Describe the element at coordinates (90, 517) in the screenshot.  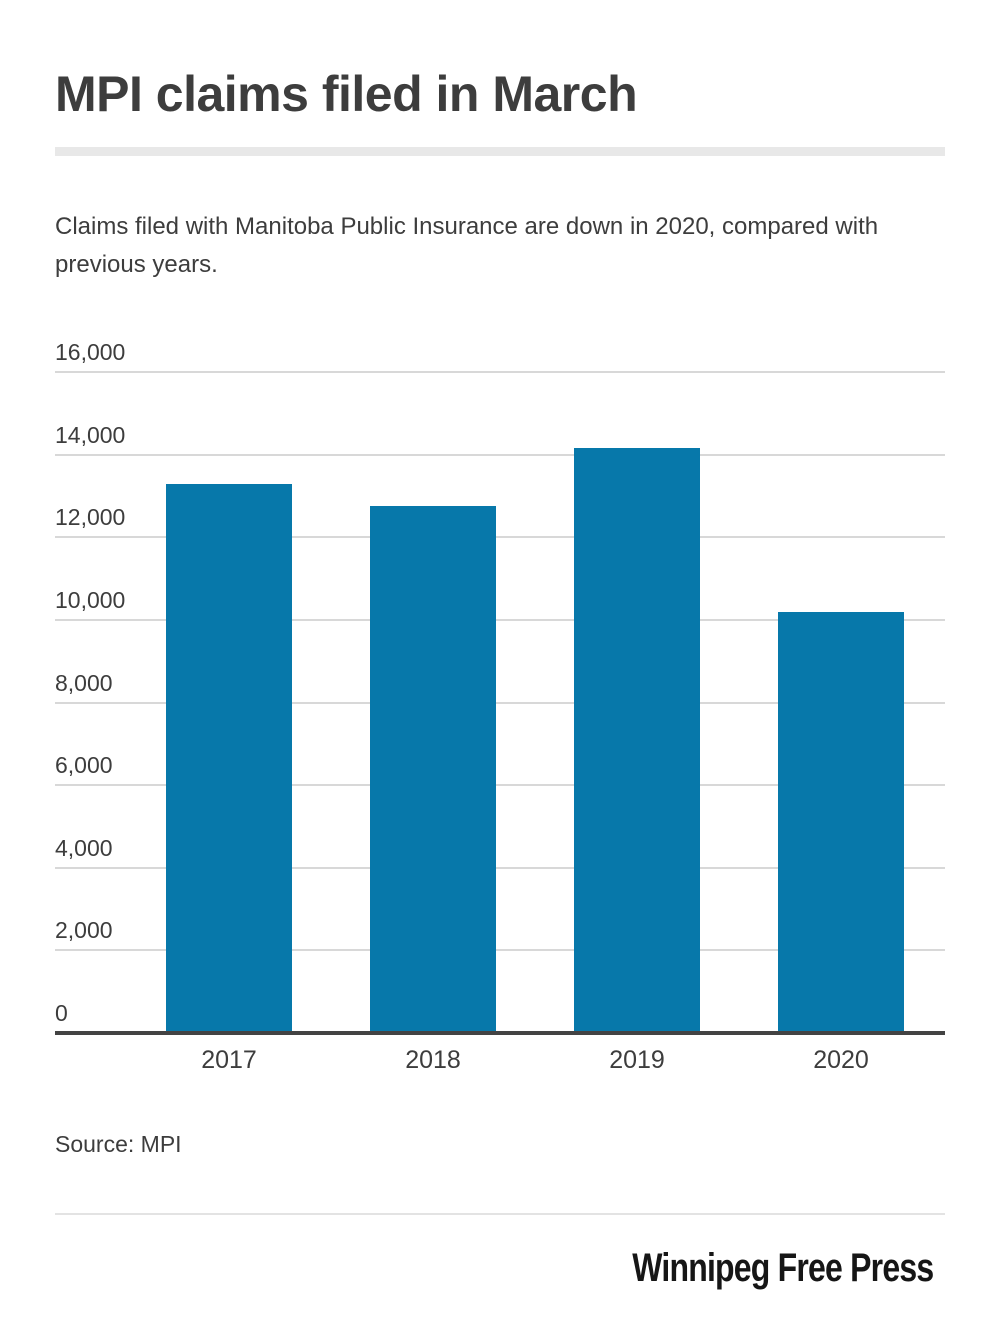
I see `y-axis-tick-12000: 12,000` at that location.